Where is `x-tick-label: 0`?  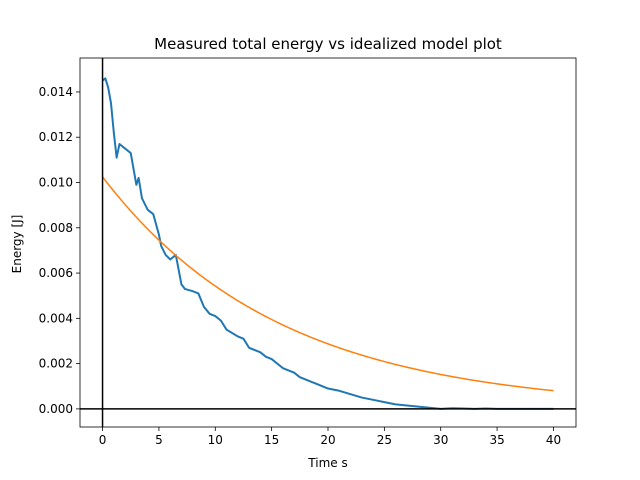 x-tick-label: 0 is located at coordinates (103, 440).